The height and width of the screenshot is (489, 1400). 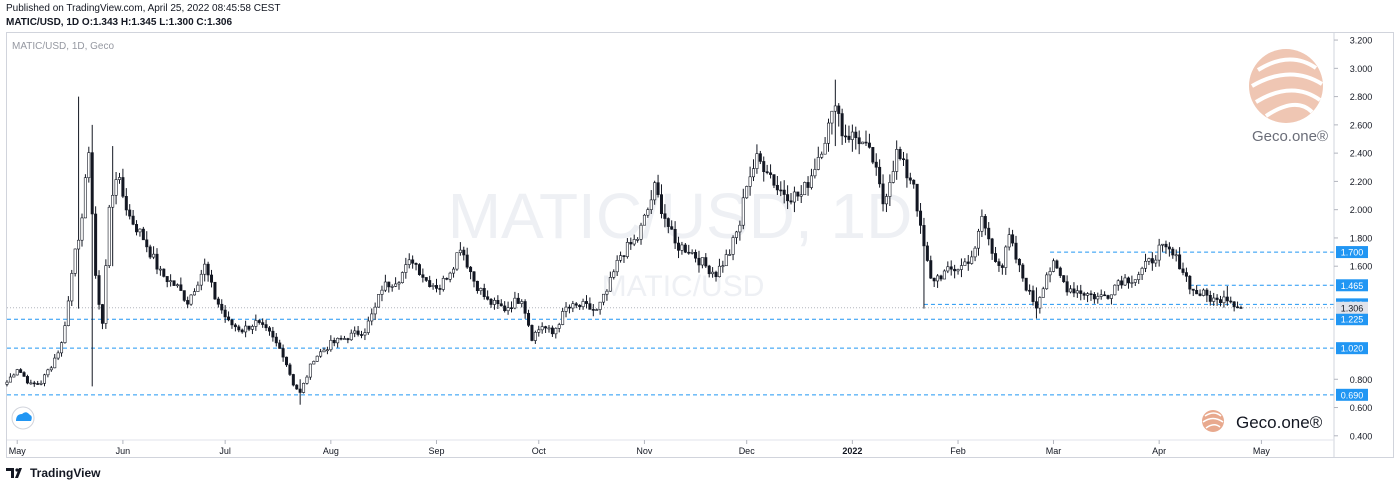 I want to click on tradingview-cloud-badge, so click(x=23, y=418).